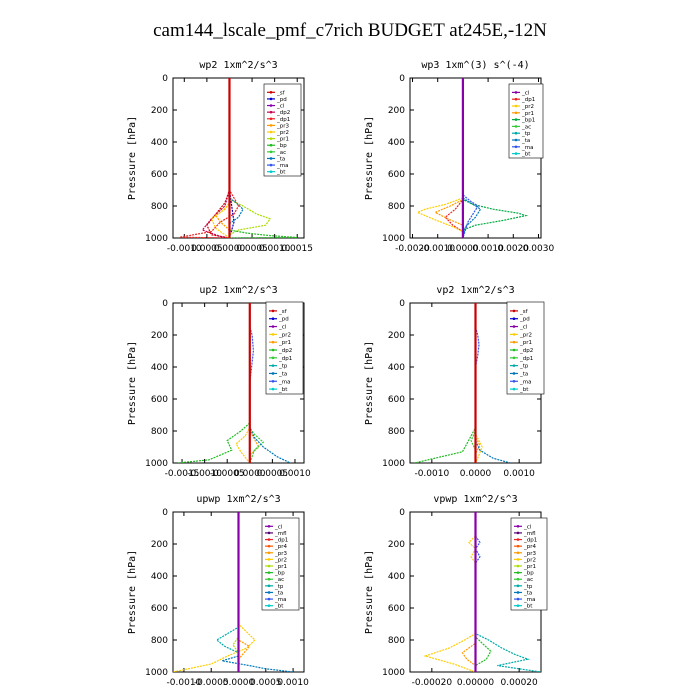 The width and height of the screenshot is (700, 700). I want to click on plot-frame, so click(238, 158).